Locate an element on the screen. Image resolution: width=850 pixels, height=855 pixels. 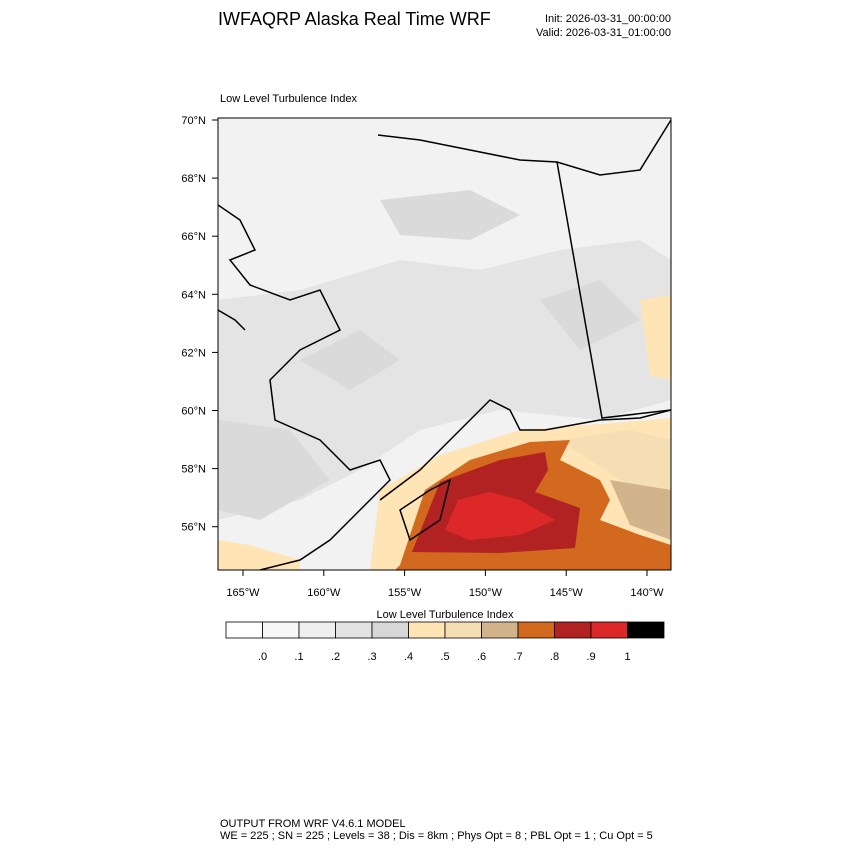
colorbar-label: .7 is located at coordinates (517, 657).